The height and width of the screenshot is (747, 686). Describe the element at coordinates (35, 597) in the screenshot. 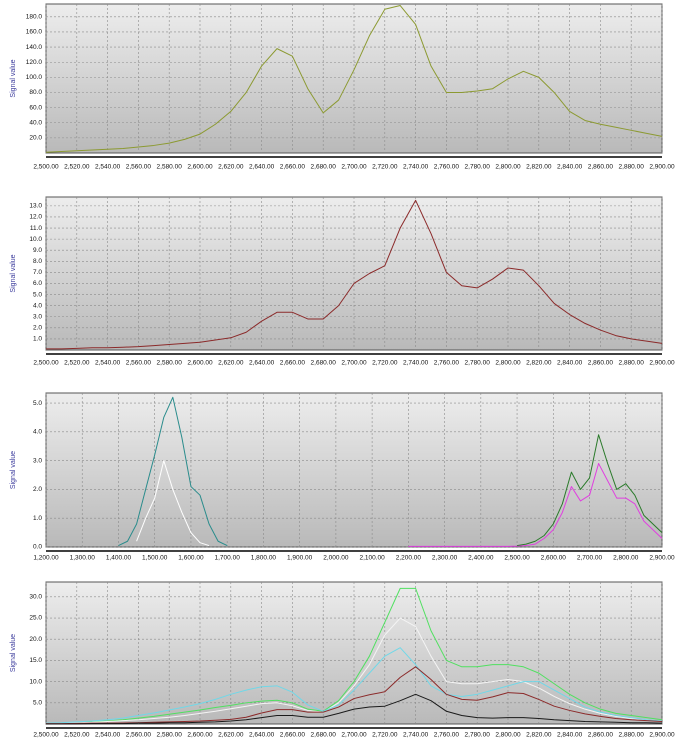

I see `y-tick-label: 30.0` at that location.